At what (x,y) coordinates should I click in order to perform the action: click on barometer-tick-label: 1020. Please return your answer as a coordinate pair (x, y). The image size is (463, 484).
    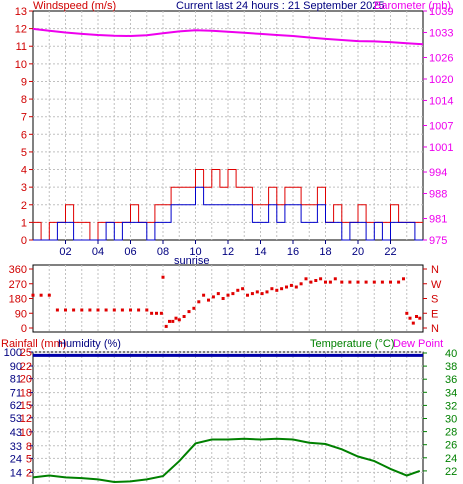
    Looking at the image, I should click on (441, 80).